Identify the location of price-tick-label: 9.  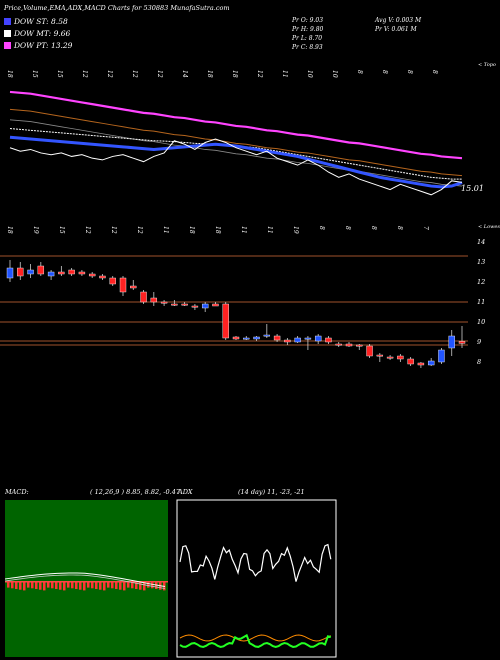
(479, 342).